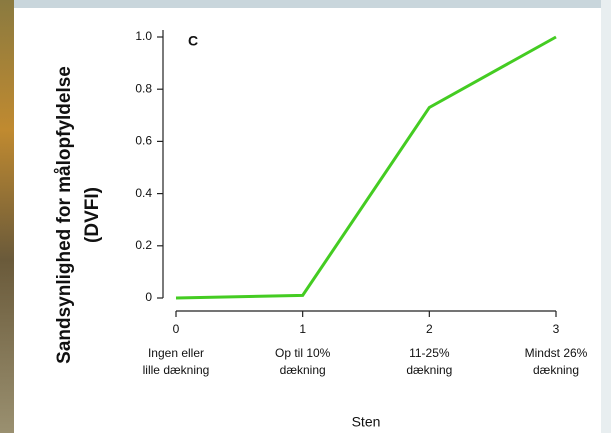  What do you see at coordinates (176, 353) in the screenshot?
I see `category-label: Ingen eller` at bounding box center [176, 353].